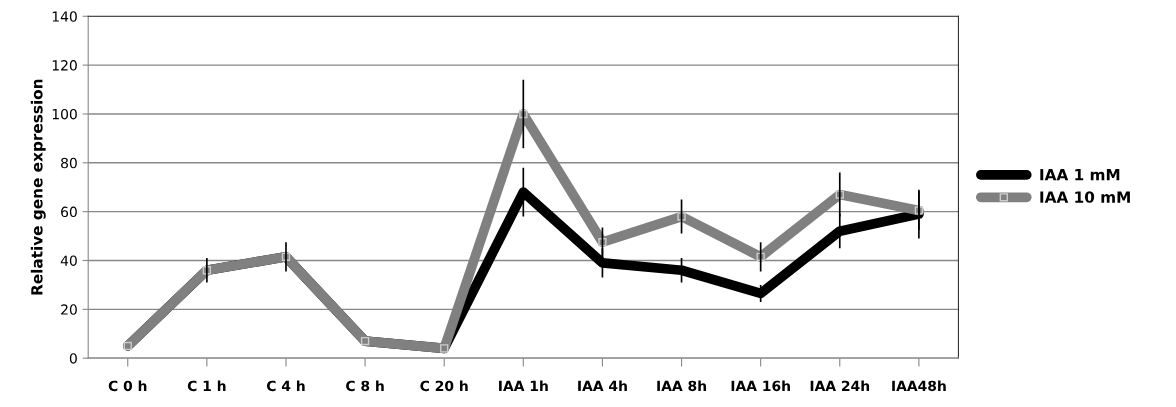  I want to click on x-tick-label: C 1 h, so click(206, 386).